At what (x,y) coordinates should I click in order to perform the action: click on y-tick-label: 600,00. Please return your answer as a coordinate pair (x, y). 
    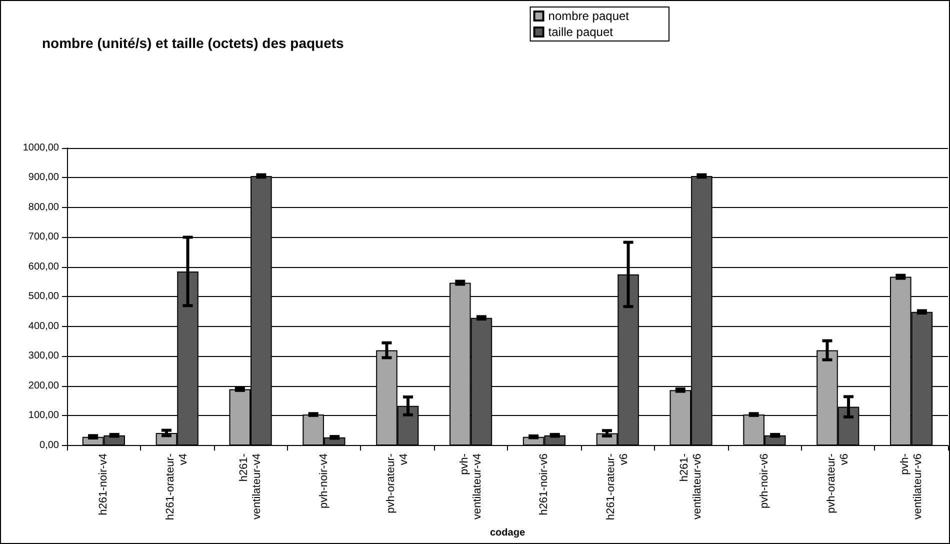
    Looking at the image, I should click on (44, 266).